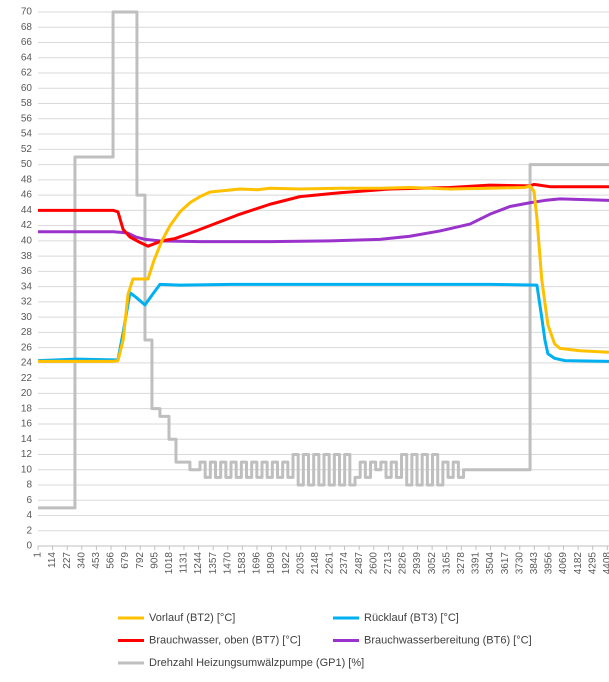 The height and width of the screenshot is (682, 609). I want to click on y-tick-label: 64, so click(27, 57).